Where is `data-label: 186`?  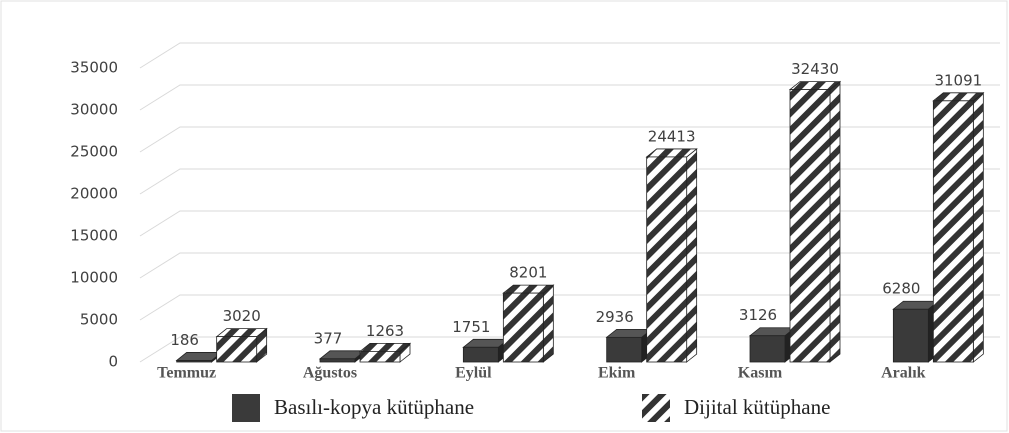
data-label: 186 is located at coordinates (184, 340).